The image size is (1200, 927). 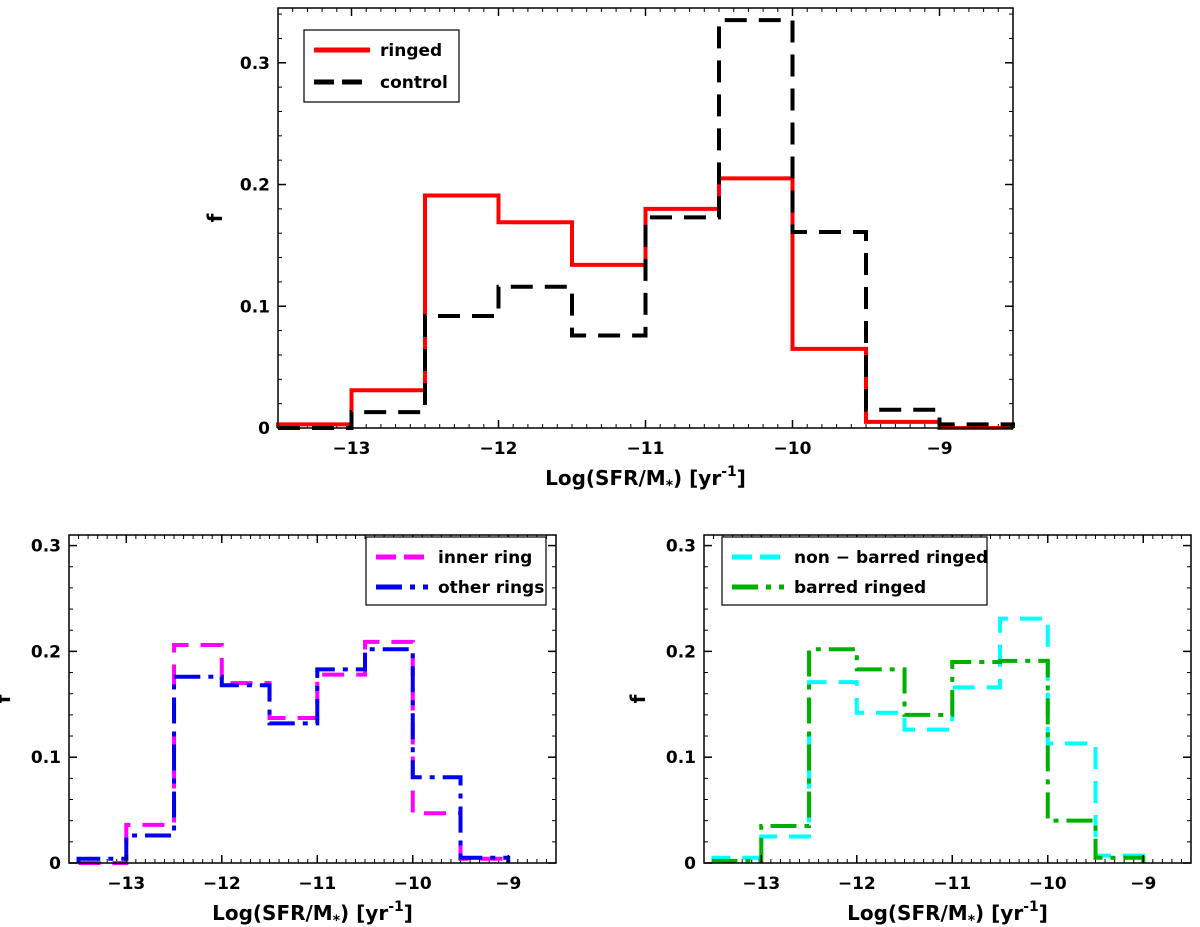 I want to click on legend-label: inner ring, so click(x=485, y=558).